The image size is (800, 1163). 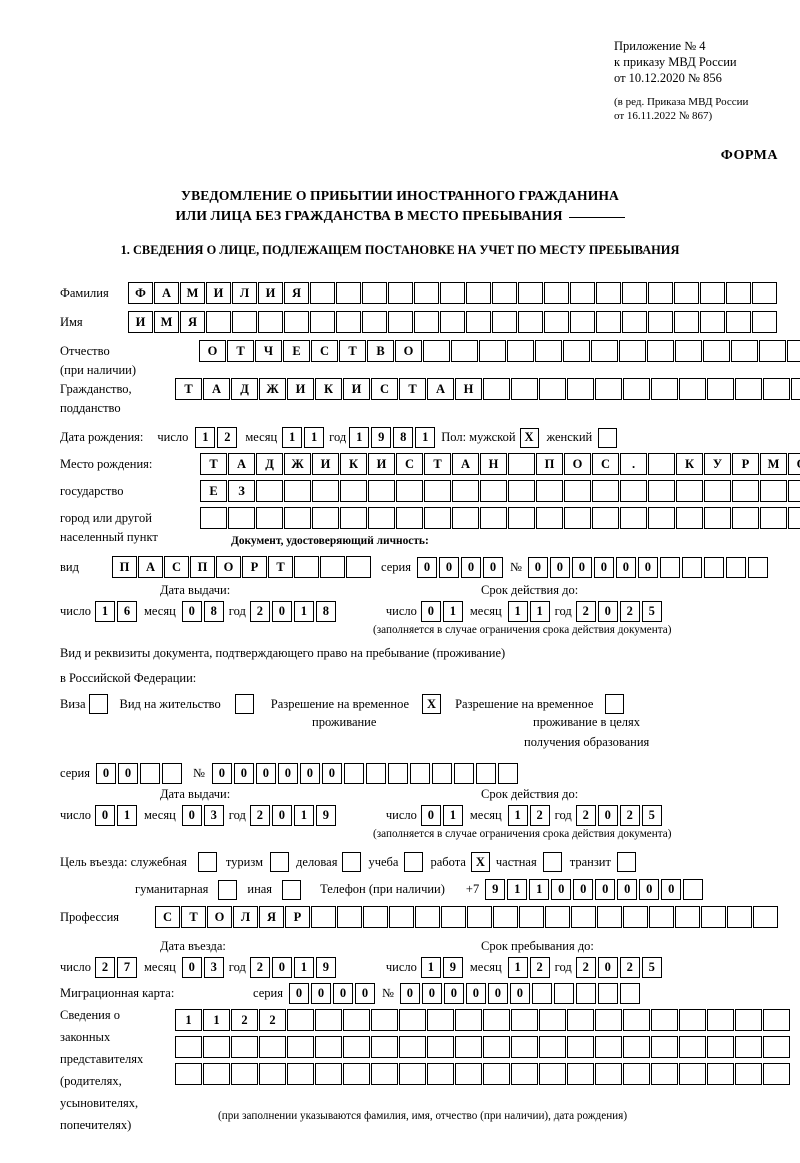 What do you see at coordinates (328, 389) in the screenshot?
I see `cell: К` at bounding box center [328, 389].